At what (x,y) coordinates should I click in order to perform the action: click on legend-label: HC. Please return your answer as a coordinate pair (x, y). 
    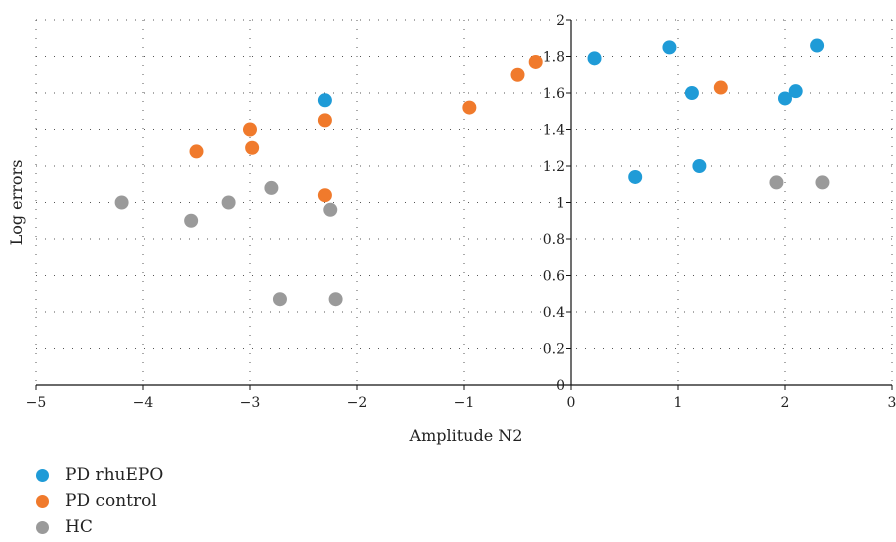
    Looking at the image, I should click on (79, 527).